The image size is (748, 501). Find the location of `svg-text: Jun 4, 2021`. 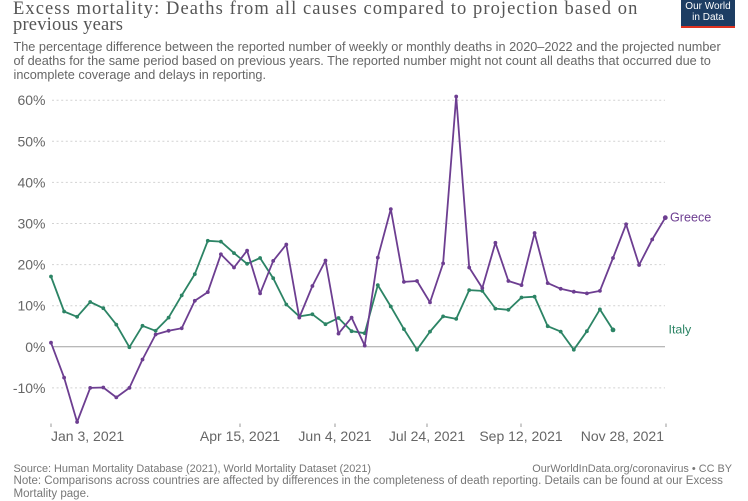

svg-text: Jun 4, 2021 is located at coordinates (334, 436).